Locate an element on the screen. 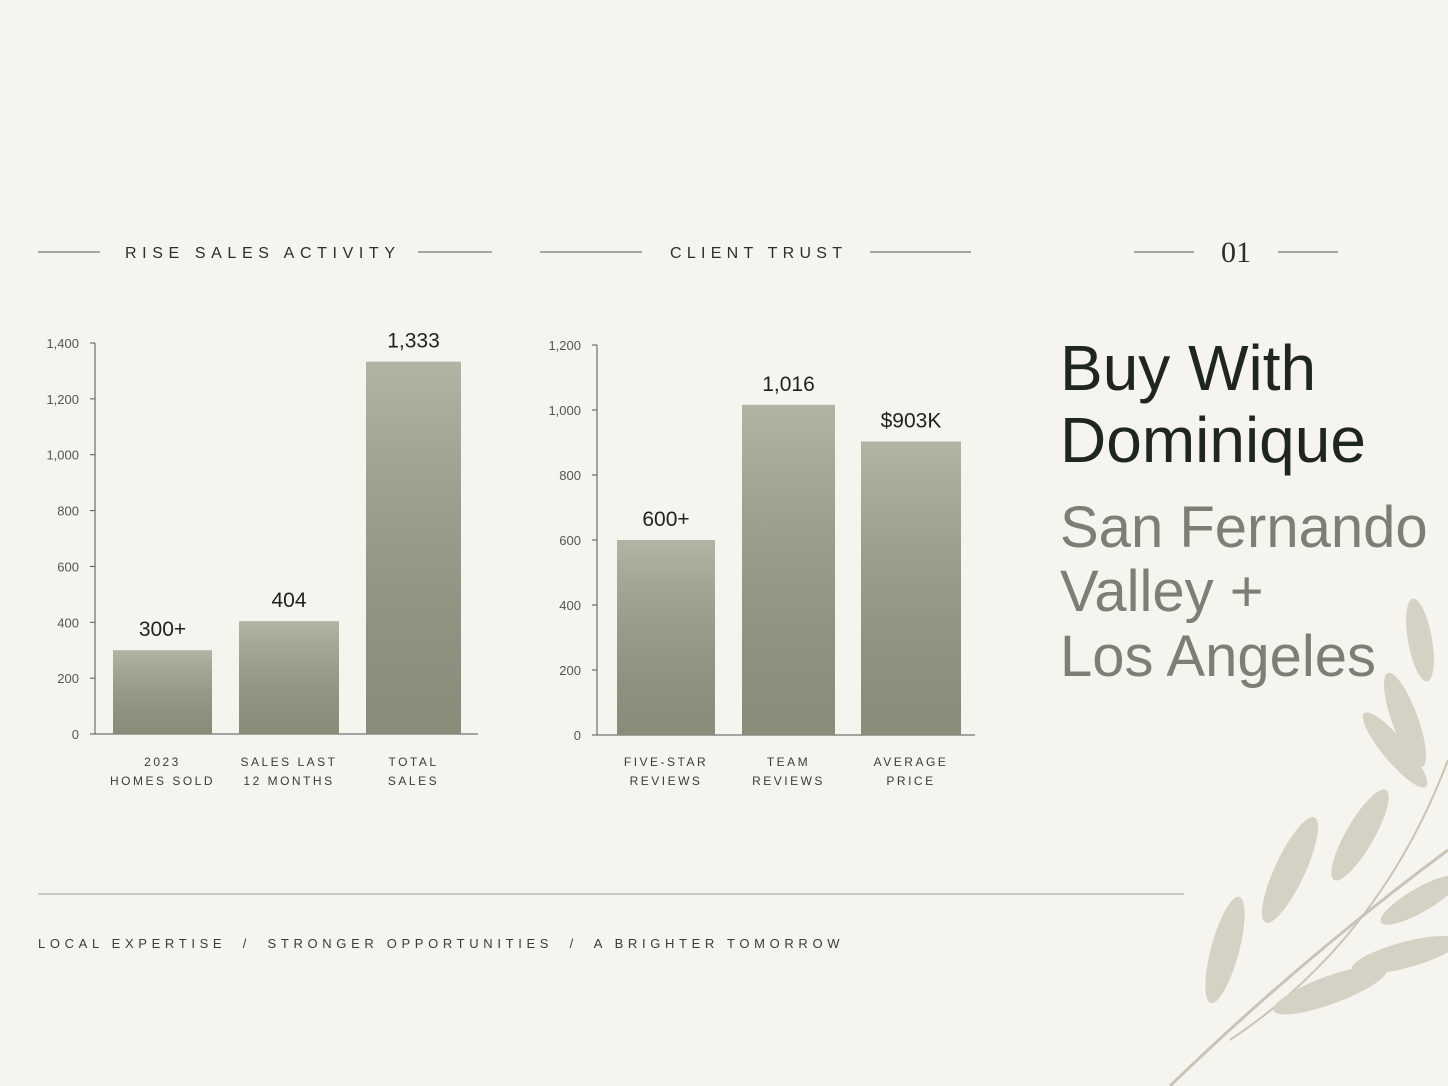 This screenshot has height=1086, width=1448. x-tick-label: 12 MONTHS is located at coordinates (288, 781).